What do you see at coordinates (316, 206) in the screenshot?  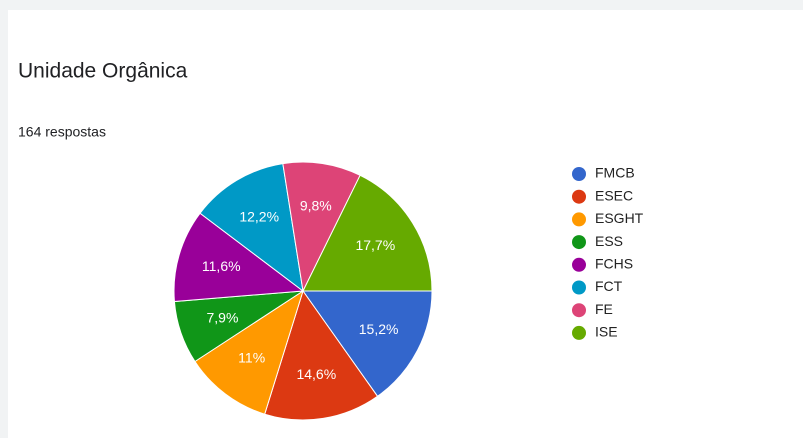 I see `slice-label: 9,8%` at bounding box center [316, 206].